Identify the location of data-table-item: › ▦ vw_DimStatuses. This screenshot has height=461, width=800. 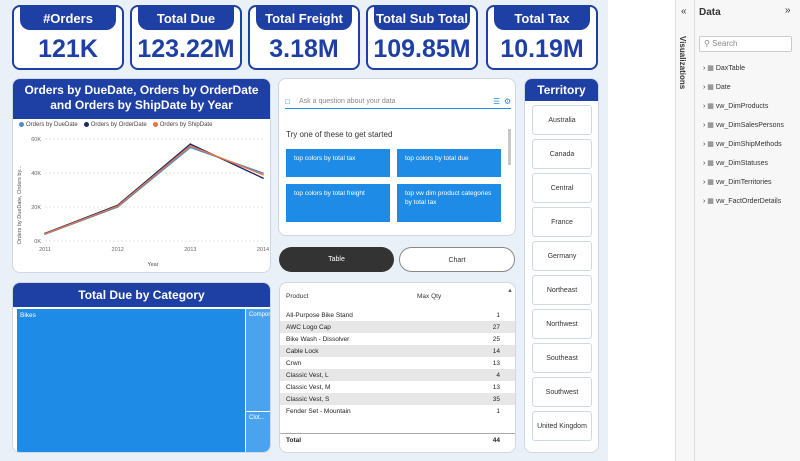
(735, 163).